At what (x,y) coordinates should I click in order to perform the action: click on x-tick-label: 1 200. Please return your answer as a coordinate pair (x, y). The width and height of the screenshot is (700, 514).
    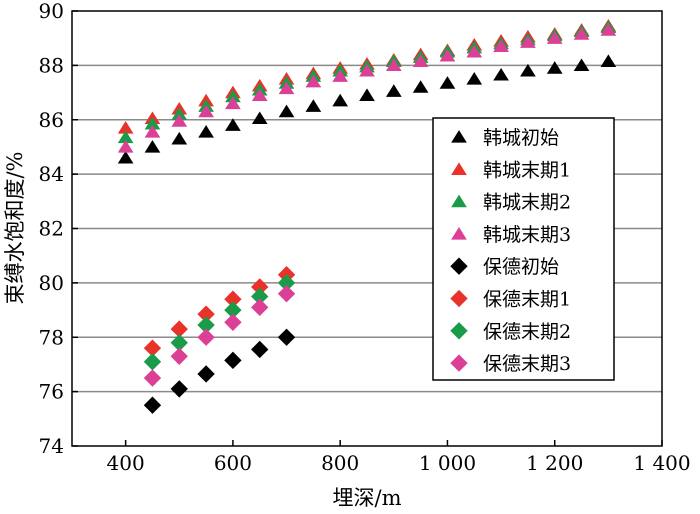
    Looking at the image, I should click on (554, 463).